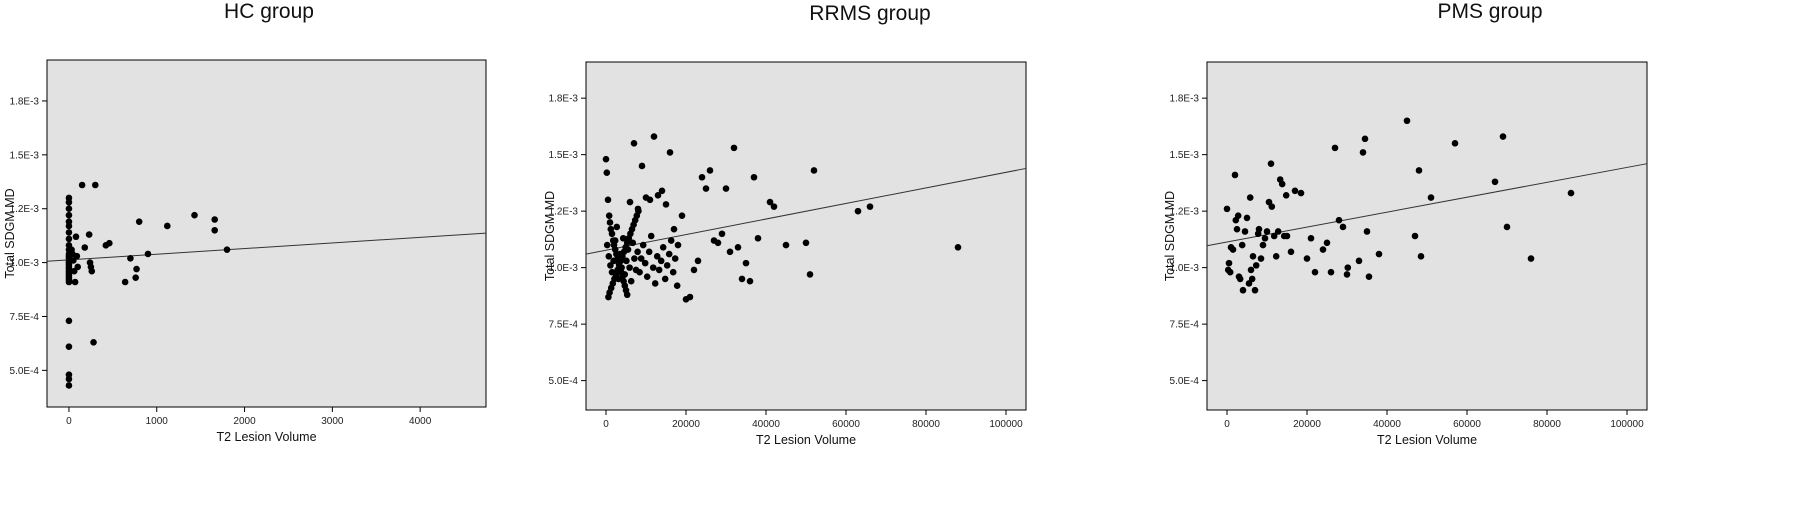 This screenshot has height=512, width=1800. I want to click on x-tick-label: 100000, so click(1006, 424).